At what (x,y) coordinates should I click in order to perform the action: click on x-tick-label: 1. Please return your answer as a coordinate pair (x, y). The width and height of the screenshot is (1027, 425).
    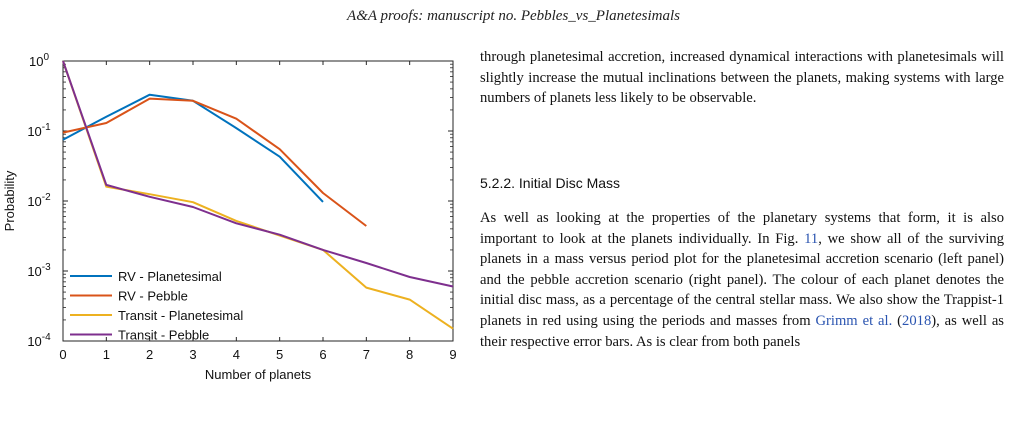
    Looking at the image, I should click on (106, 354).